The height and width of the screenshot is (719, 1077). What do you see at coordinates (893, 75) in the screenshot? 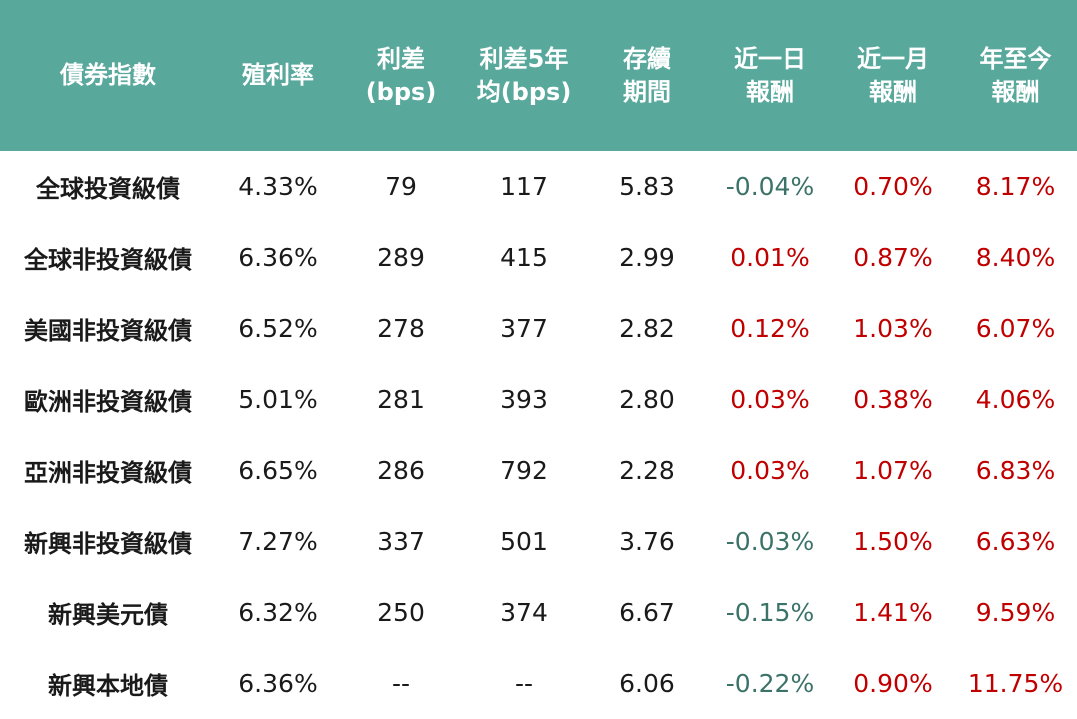
I see `header-1m-return: 近一月 報酬` at bounding box center [893, 75].